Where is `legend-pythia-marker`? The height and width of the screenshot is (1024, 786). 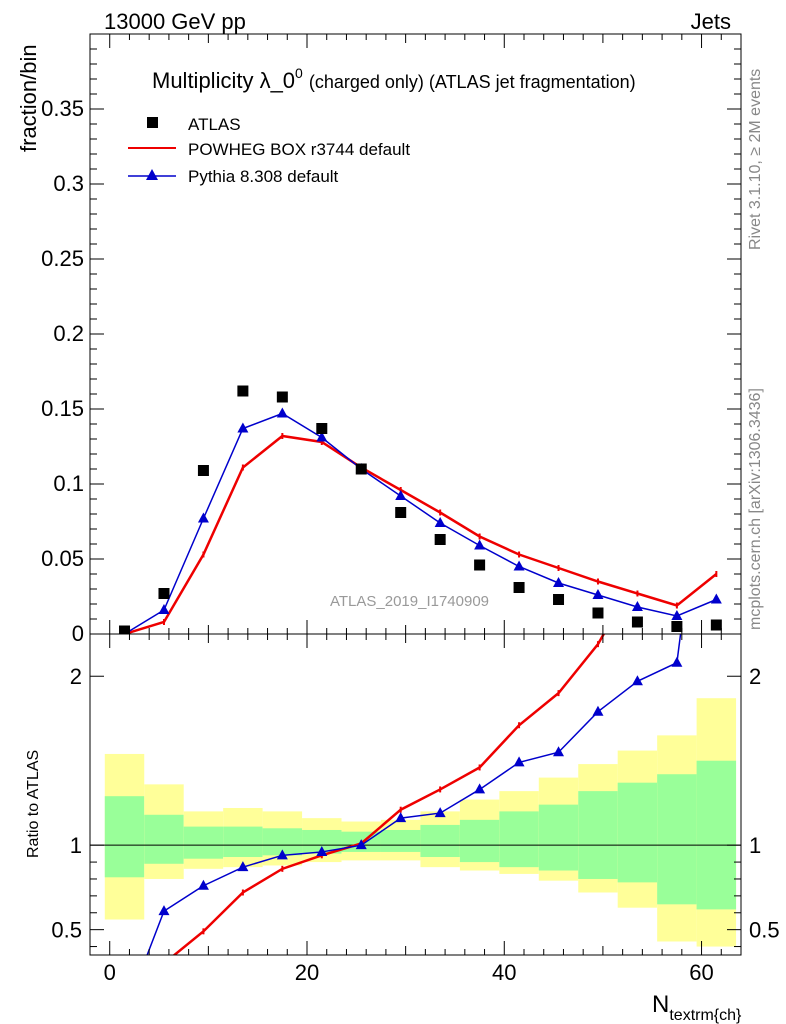 legend-pythia-marker is located at coordinates (152, 174).